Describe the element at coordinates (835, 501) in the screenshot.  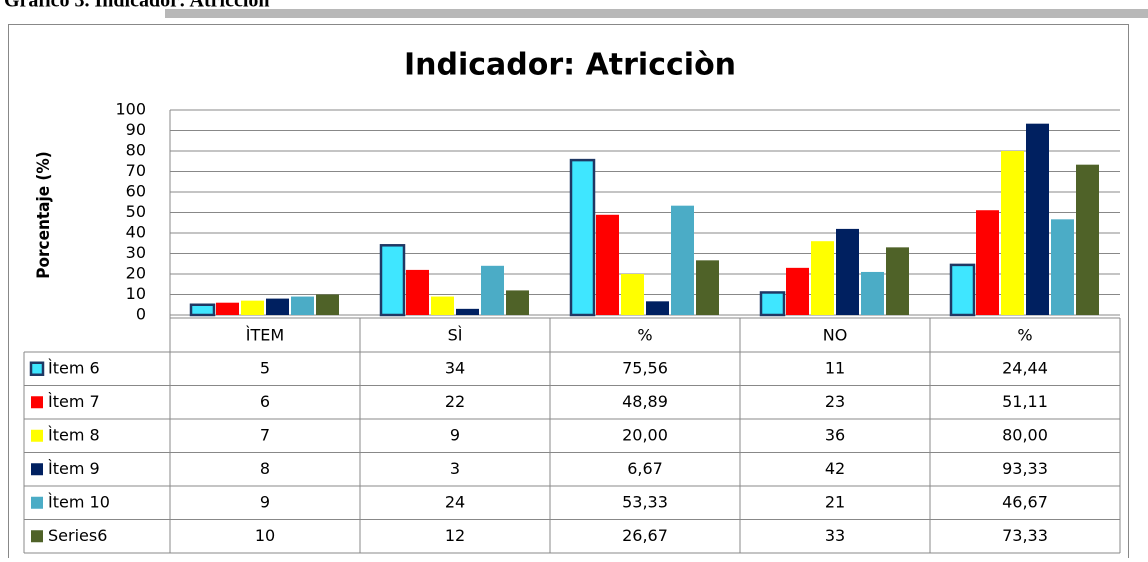
I see `table-cell: 21` at that location.